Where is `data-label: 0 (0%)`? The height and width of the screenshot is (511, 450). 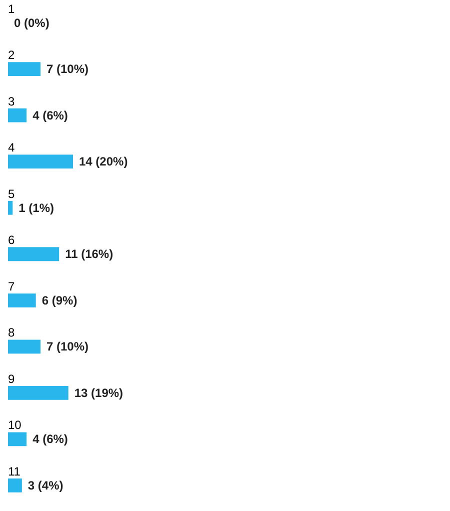
data-label: 0 (0%) is located at coordinates (32, 23).